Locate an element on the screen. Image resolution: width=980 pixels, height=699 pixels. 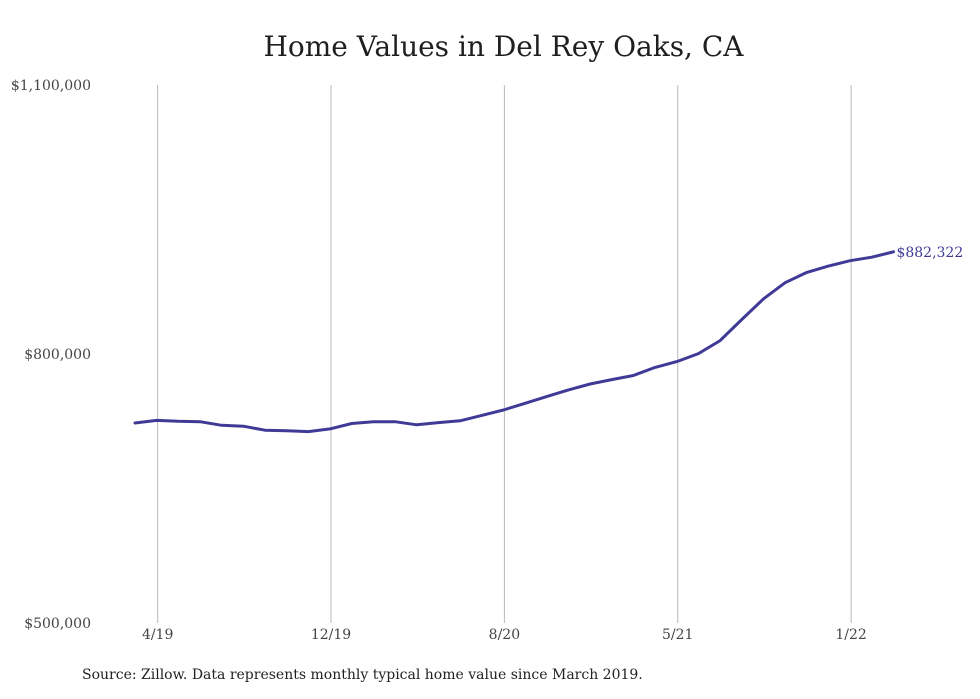
y-axis: $500,000 $800,000 $1,100,000 is located at coordinates (51, 355).